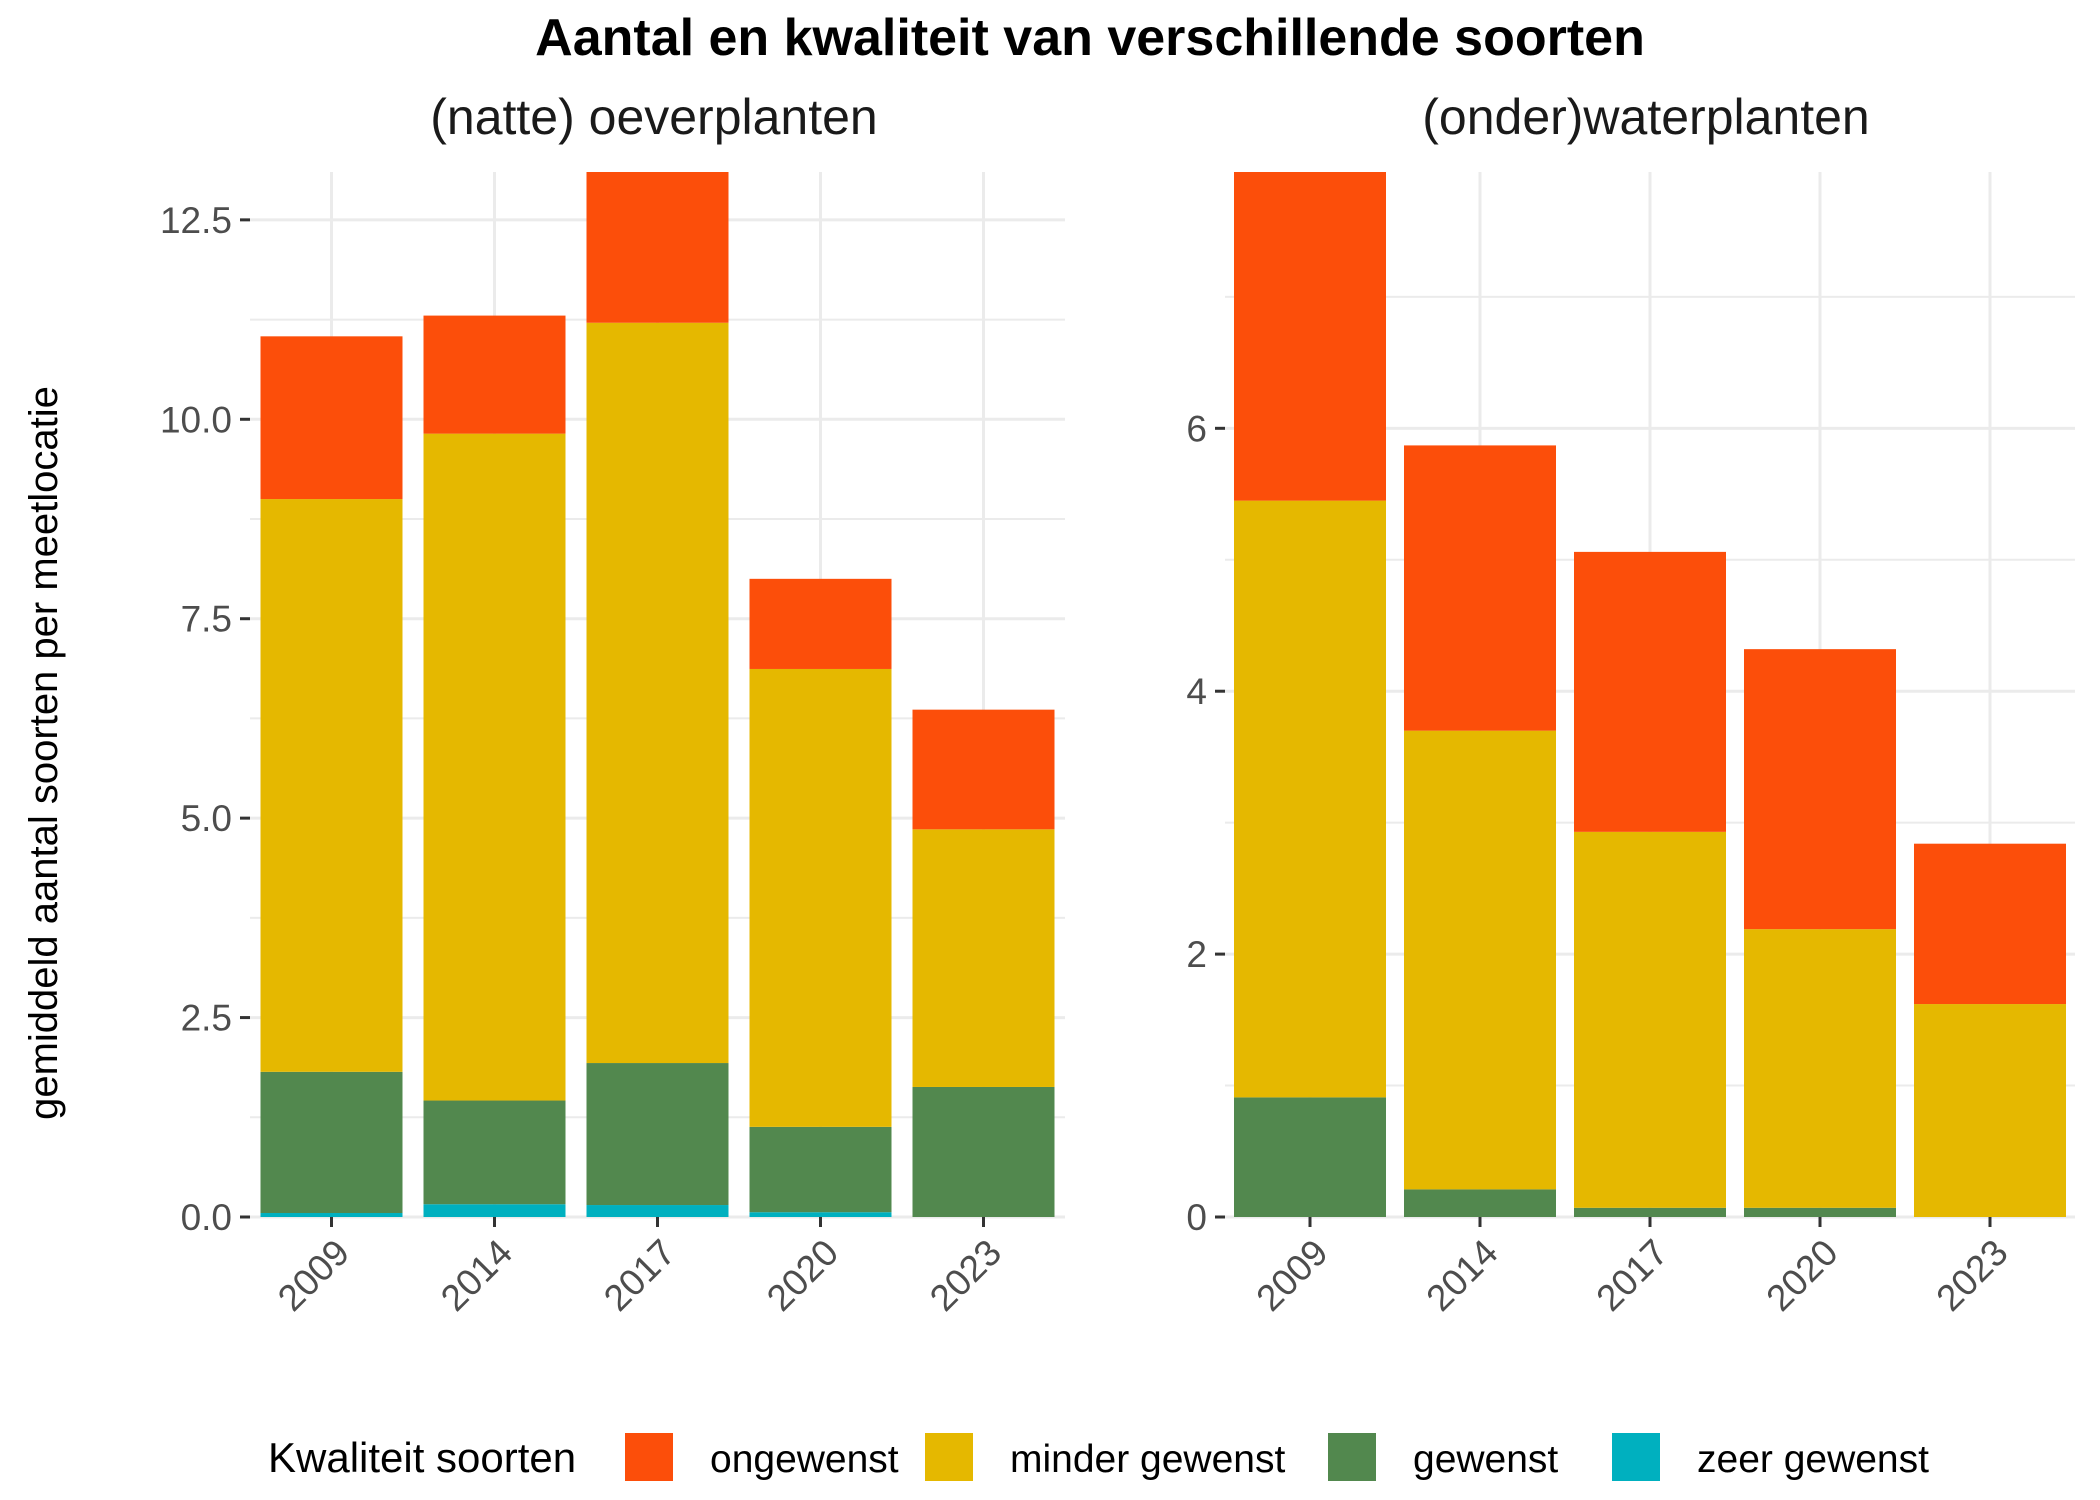 Image resolution: width=2100 pixels, height=1500 pixels. What do you see at coordinates (804, 1459) in the screenshot?
I see `legend-label: ongewenst` at bounding box center [804, 1459].